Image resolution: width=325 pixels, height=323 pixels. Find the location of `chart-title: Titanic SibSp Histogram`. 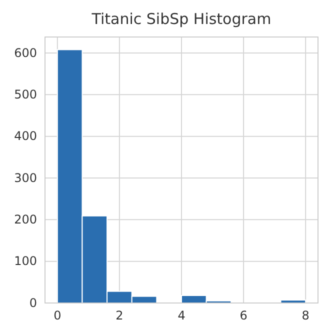

chart-title: Titanic SibSp Histogram is located at coordinates (181, 19).